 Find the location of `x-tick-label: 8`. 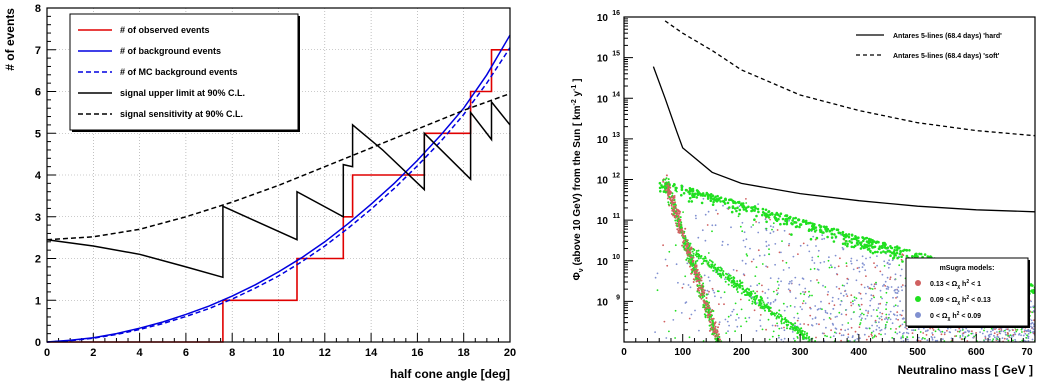

x-tick-label: 8 is located at coordinates (232, 353).